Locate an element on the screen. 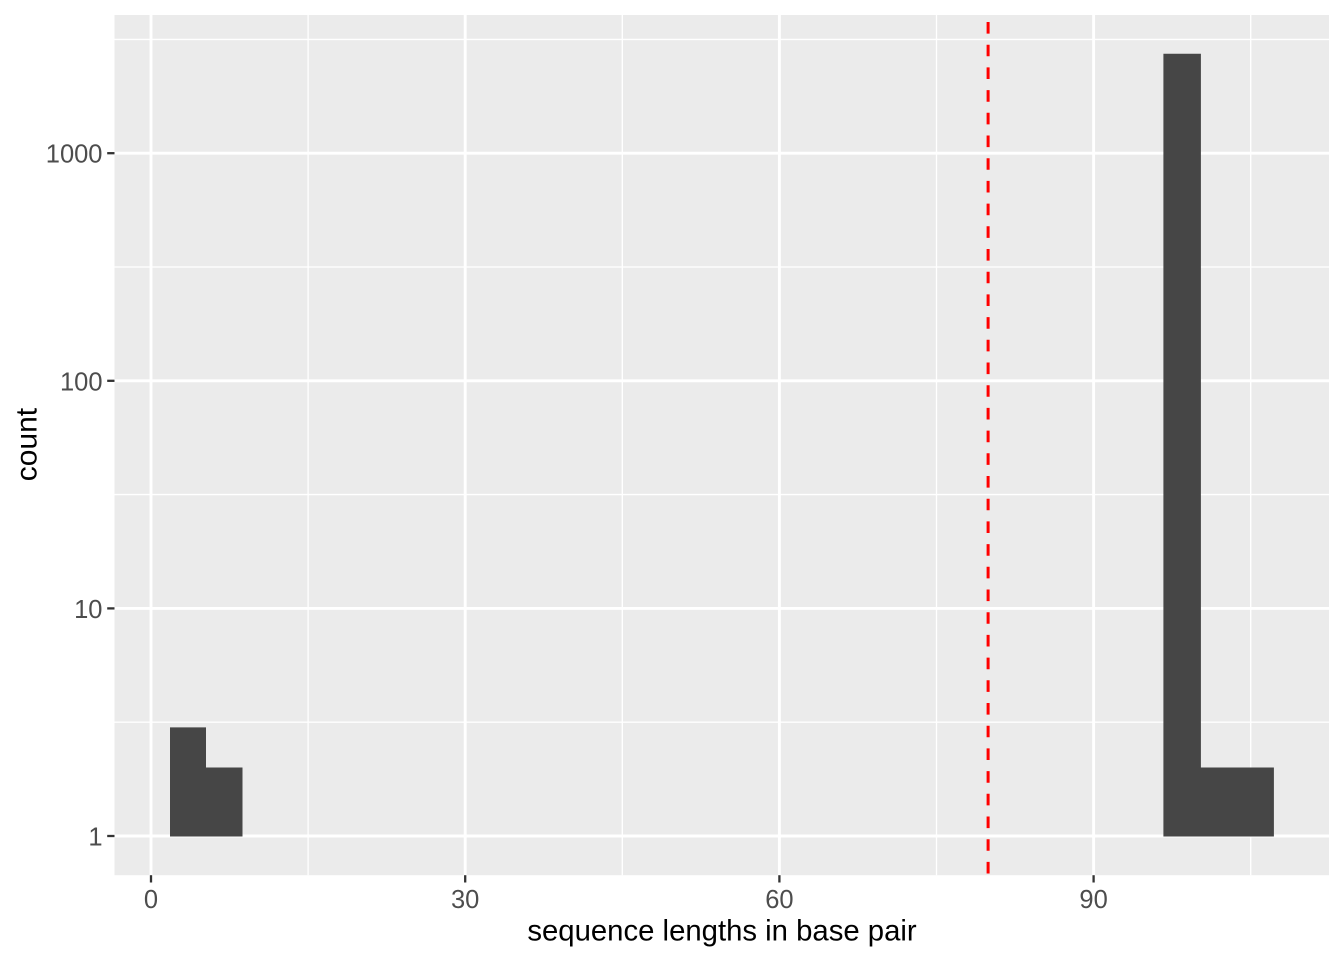 The width and height of the screenshot is (1344, 960). svg-text: 30 is located at coordinates (465, 900).